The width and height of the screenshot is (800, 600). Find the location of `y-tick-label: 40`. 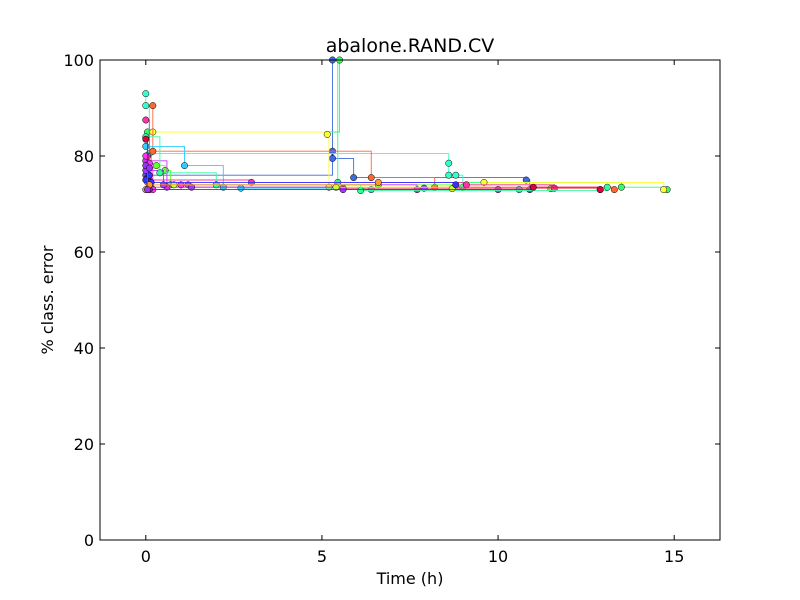

y-tick-label: 40 is located at coordinates (84, 348).